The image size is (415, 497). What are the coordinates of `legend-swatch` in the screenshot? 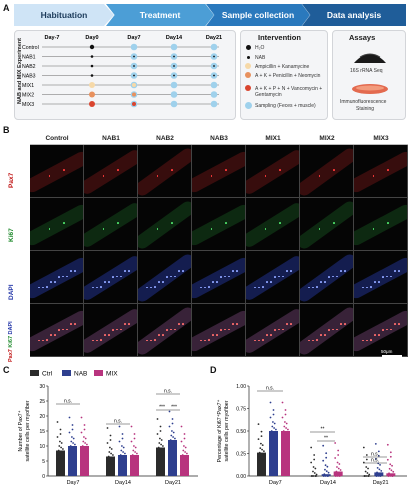 It's located at (248, 57).